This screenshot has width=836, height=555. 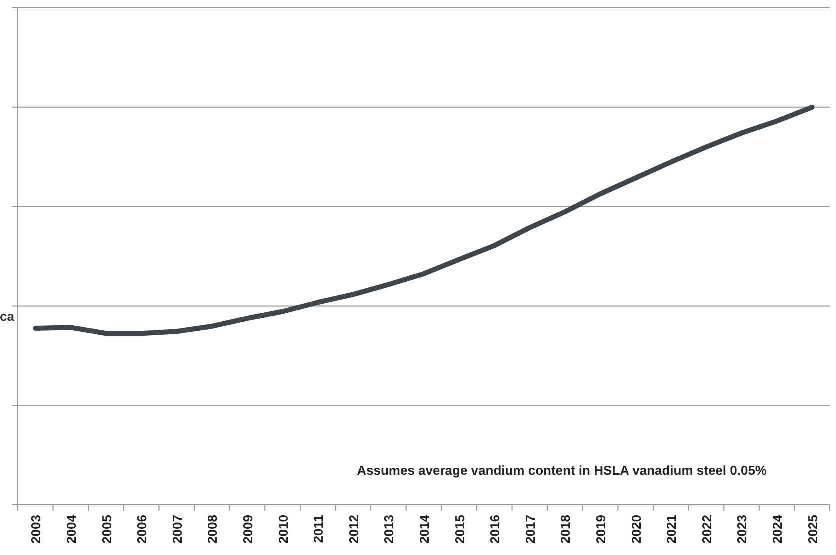 I want to click on x-tick-label: 2004, so click(x=71, y=529).